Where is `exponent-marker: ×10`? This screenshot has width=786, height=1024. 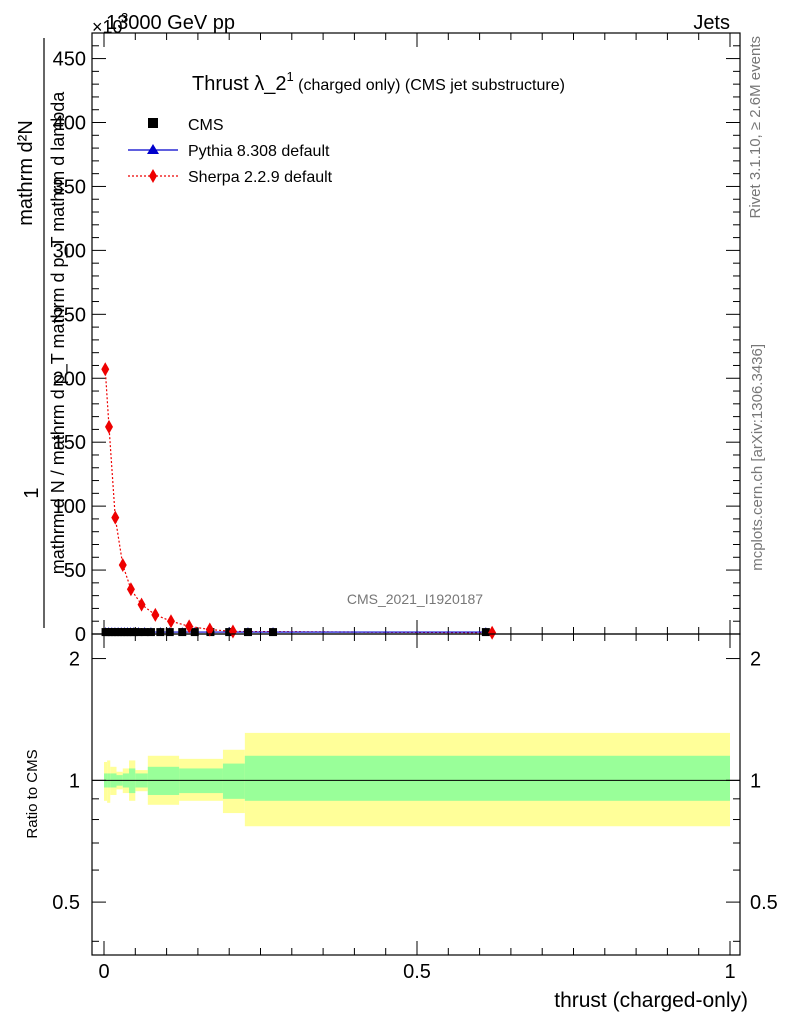
exponent-marker: ×10 is located at coordinates (107, 27).